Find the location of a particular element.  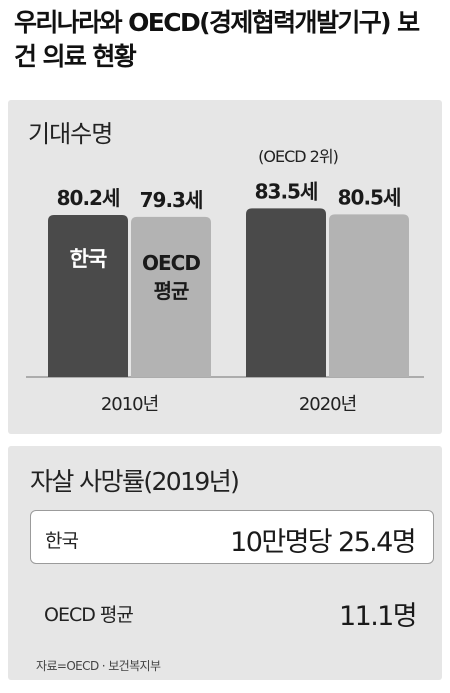

data-label: 80.5세 is located at coordinates (369, 197).